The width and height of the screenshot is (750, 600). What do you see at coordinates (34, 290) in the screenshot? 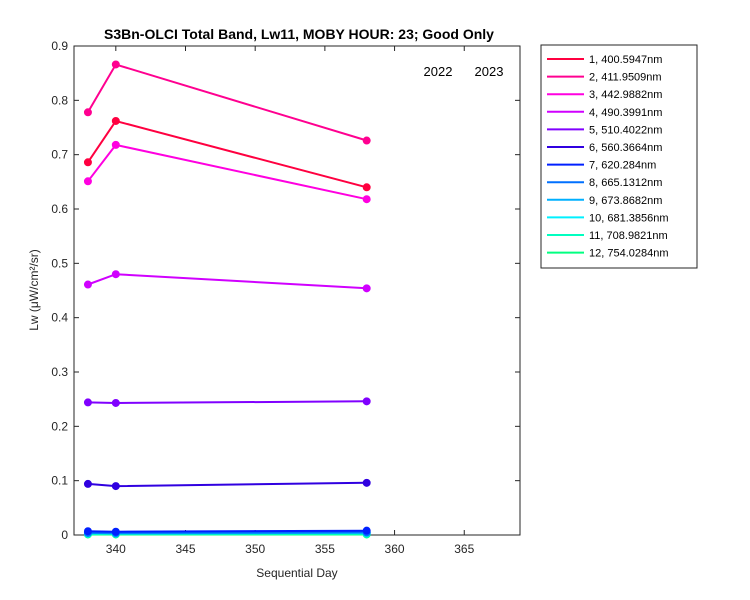
I see `y-axis-label: Lw (μW/cm²/sr)` at bounding box center [34, 290].